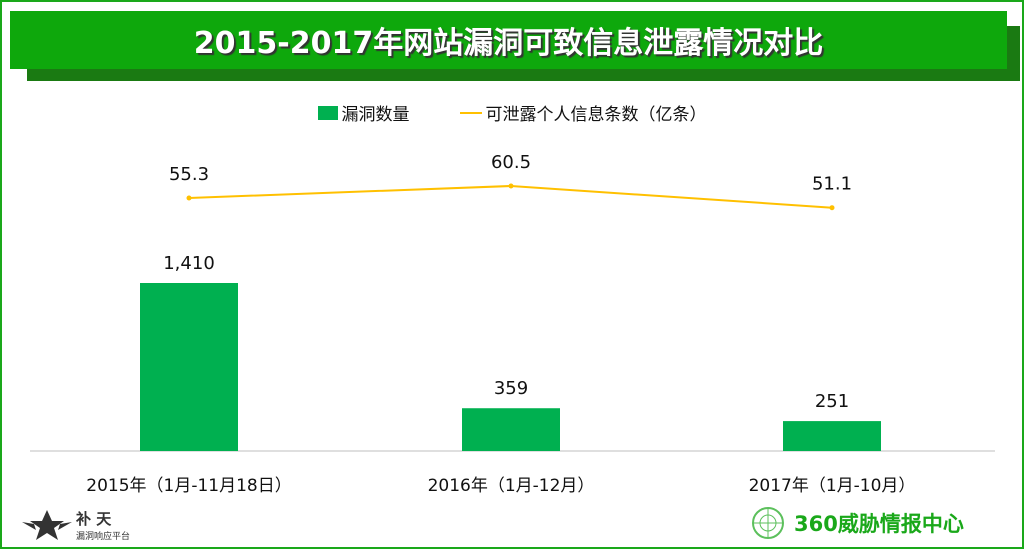 This screenshot has width=1024, height=549. I want to click on category-label: 2015年（1月-11月18日）, so click(188, 486).